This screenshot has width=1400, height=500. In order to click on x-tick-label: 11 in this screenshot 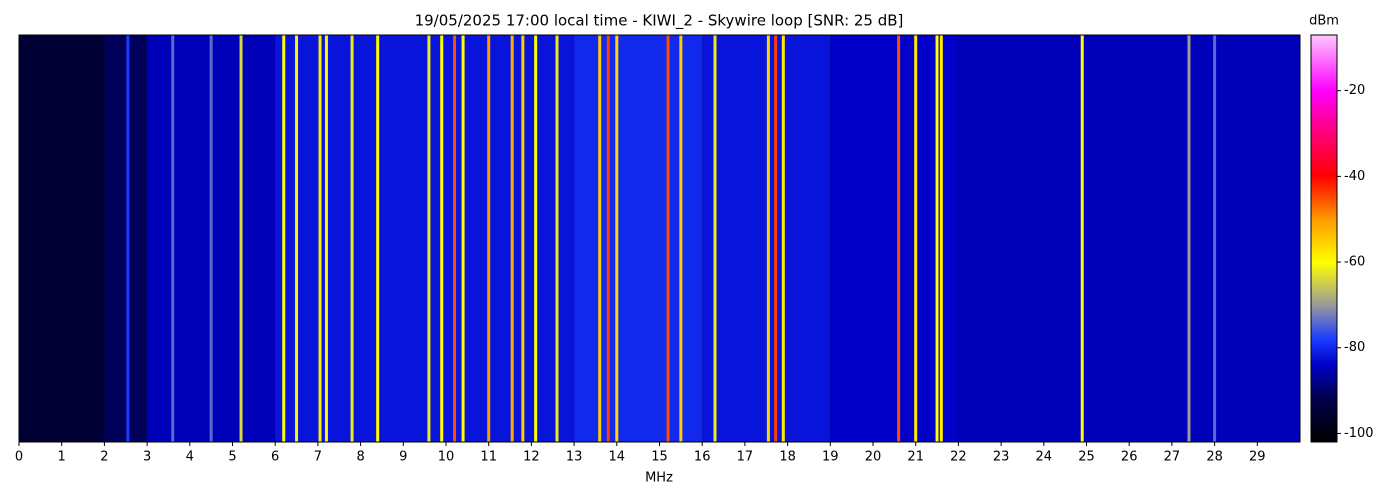, I will do `click(488, 457)`.